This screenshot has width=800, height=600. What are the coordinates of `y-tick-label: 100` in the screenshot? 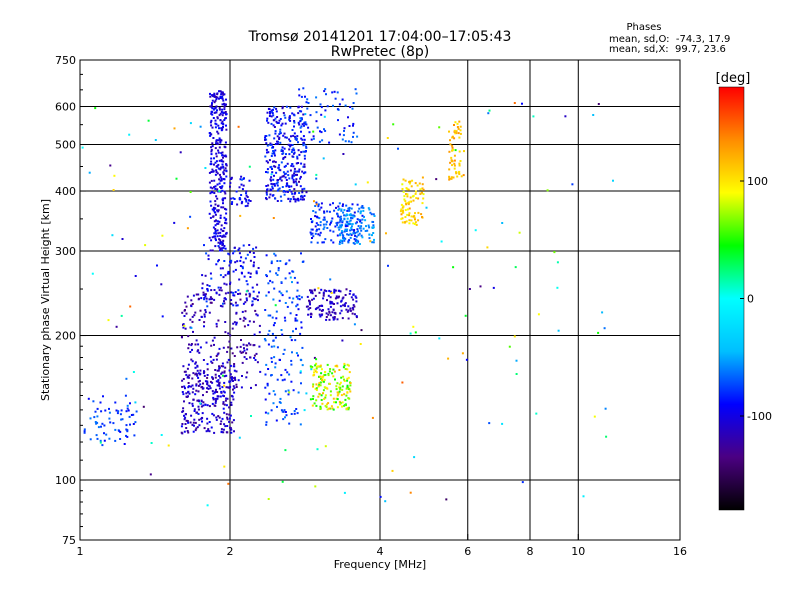 It's located at (65, 480).